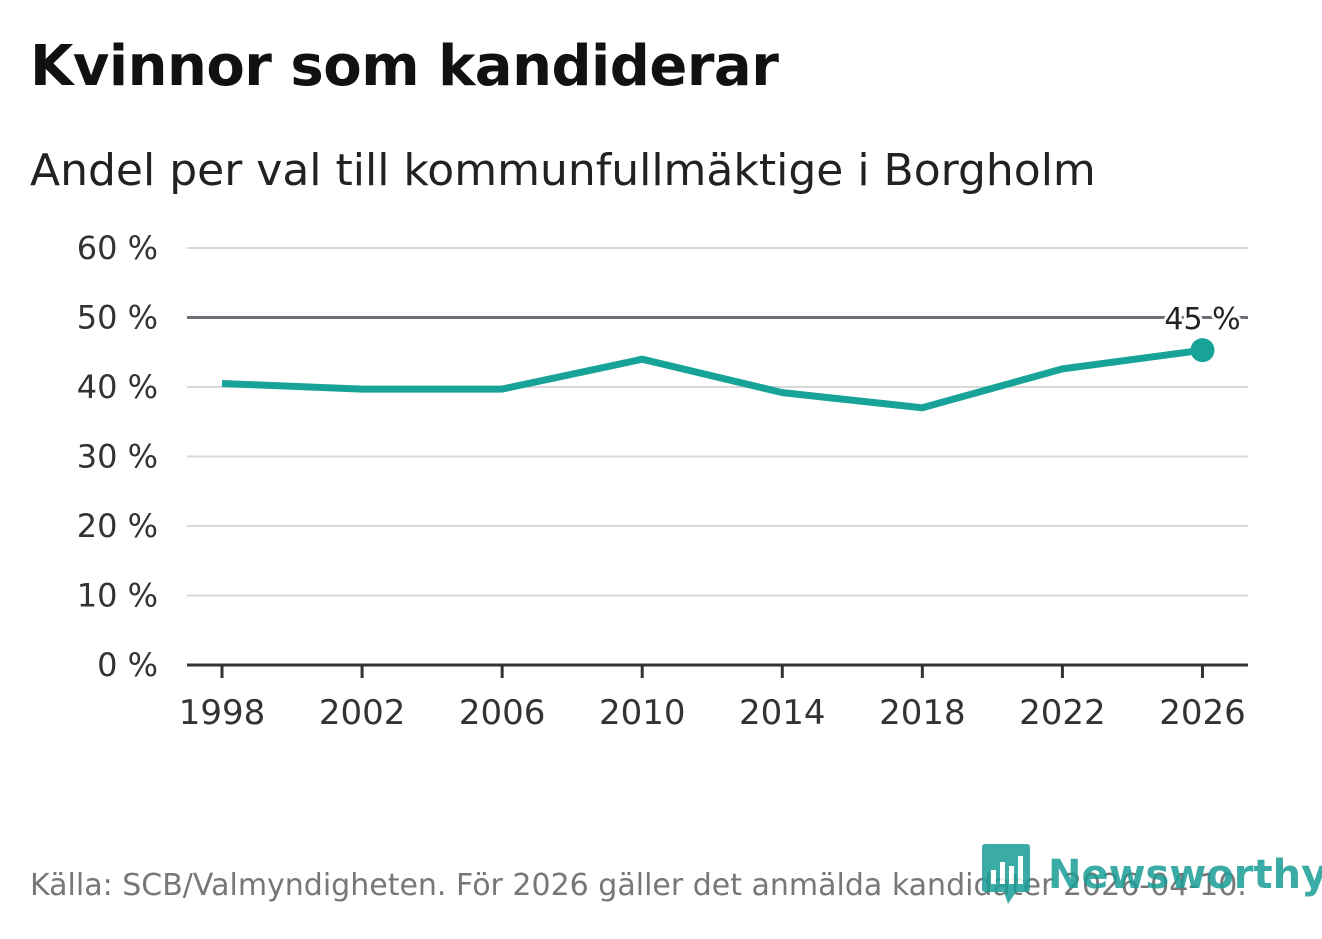 Image resolution: width=1322 pixels, height=939 pixels. What do you see at coordinates (1185, 875) in the screenshot?
I see `brand-name: Newsworthy` at bounding box center [1185, 875].